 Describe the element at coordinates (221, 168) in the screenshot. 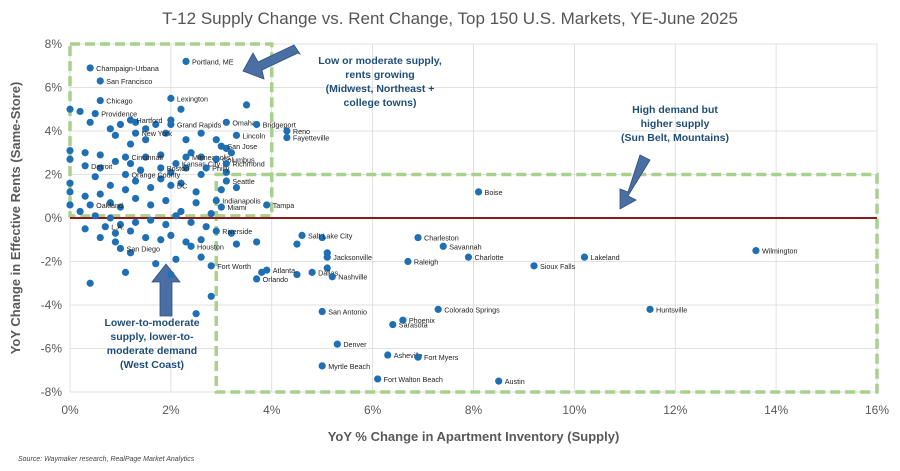

I see `point-label: Philly` at that location.